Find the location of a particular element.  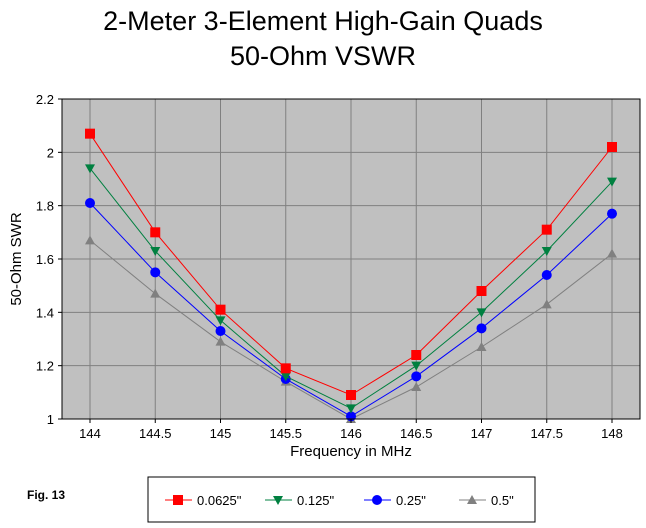

x-tick-label: 148 is located at coordinates (612, 433).